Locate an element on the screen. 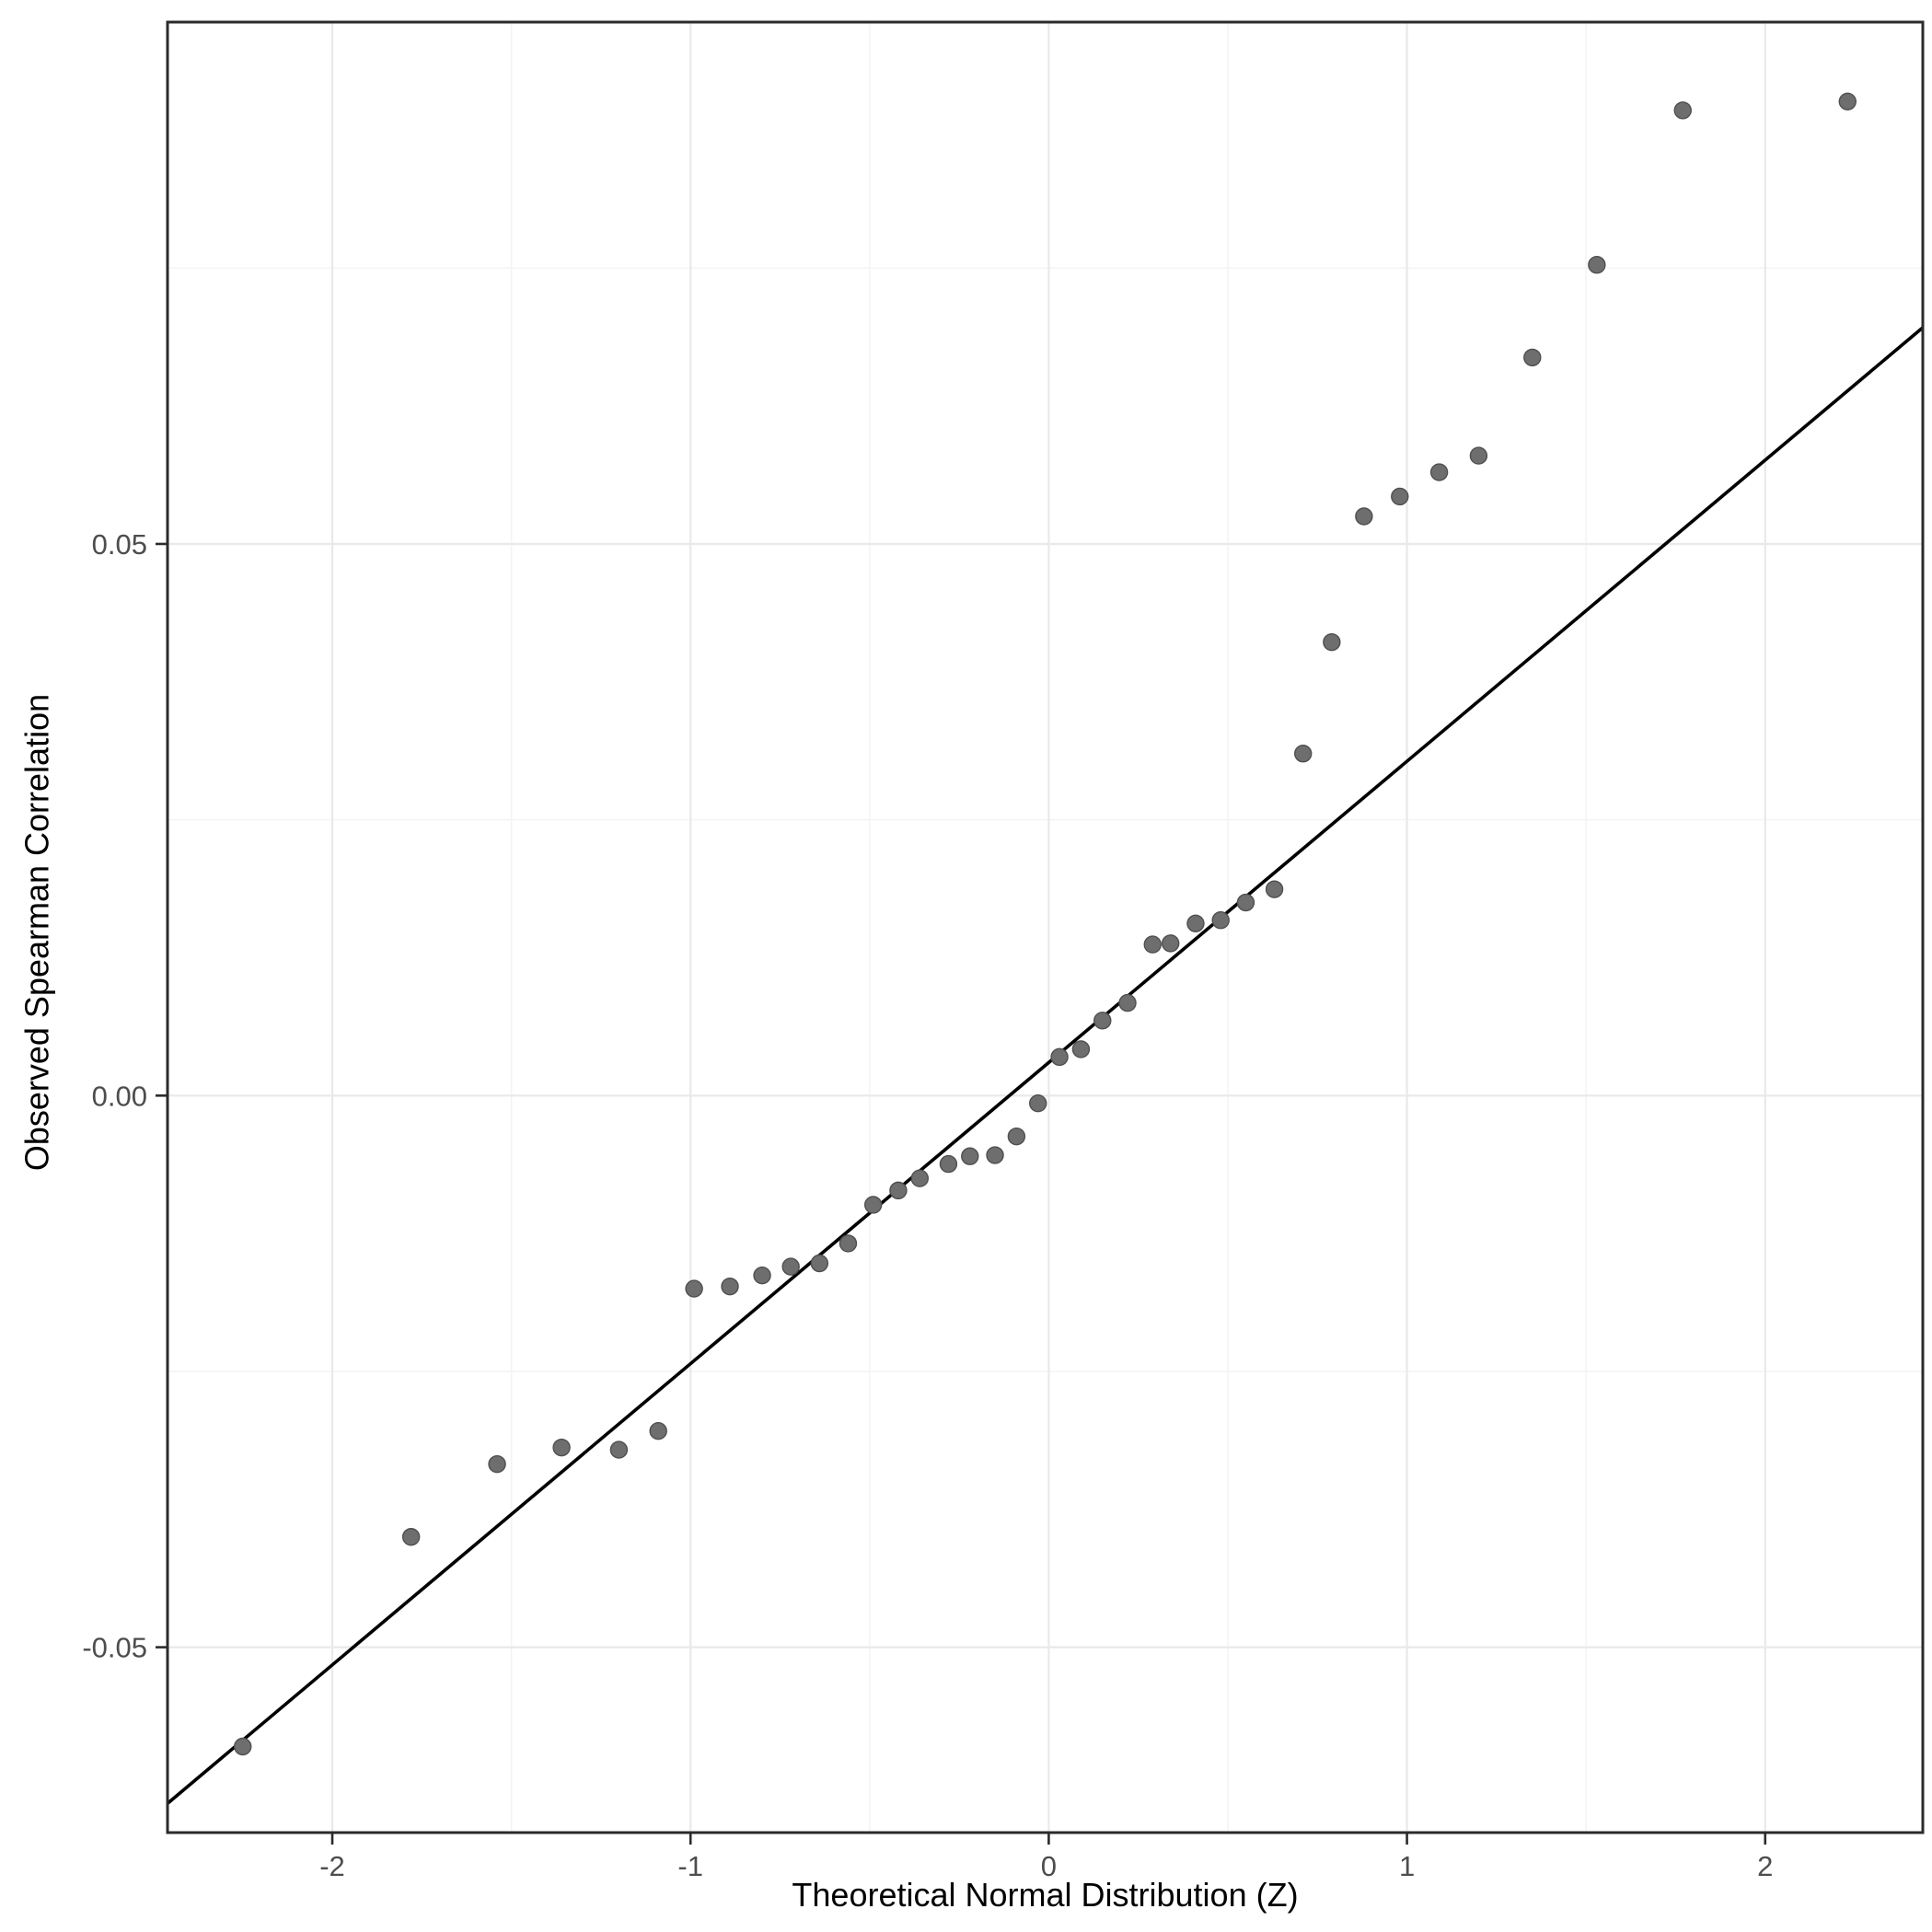 Image resolution: width=1932 pixels, height=1932 pixels. y-tick-label: -0.05 is located at coordinates (115, 1648).